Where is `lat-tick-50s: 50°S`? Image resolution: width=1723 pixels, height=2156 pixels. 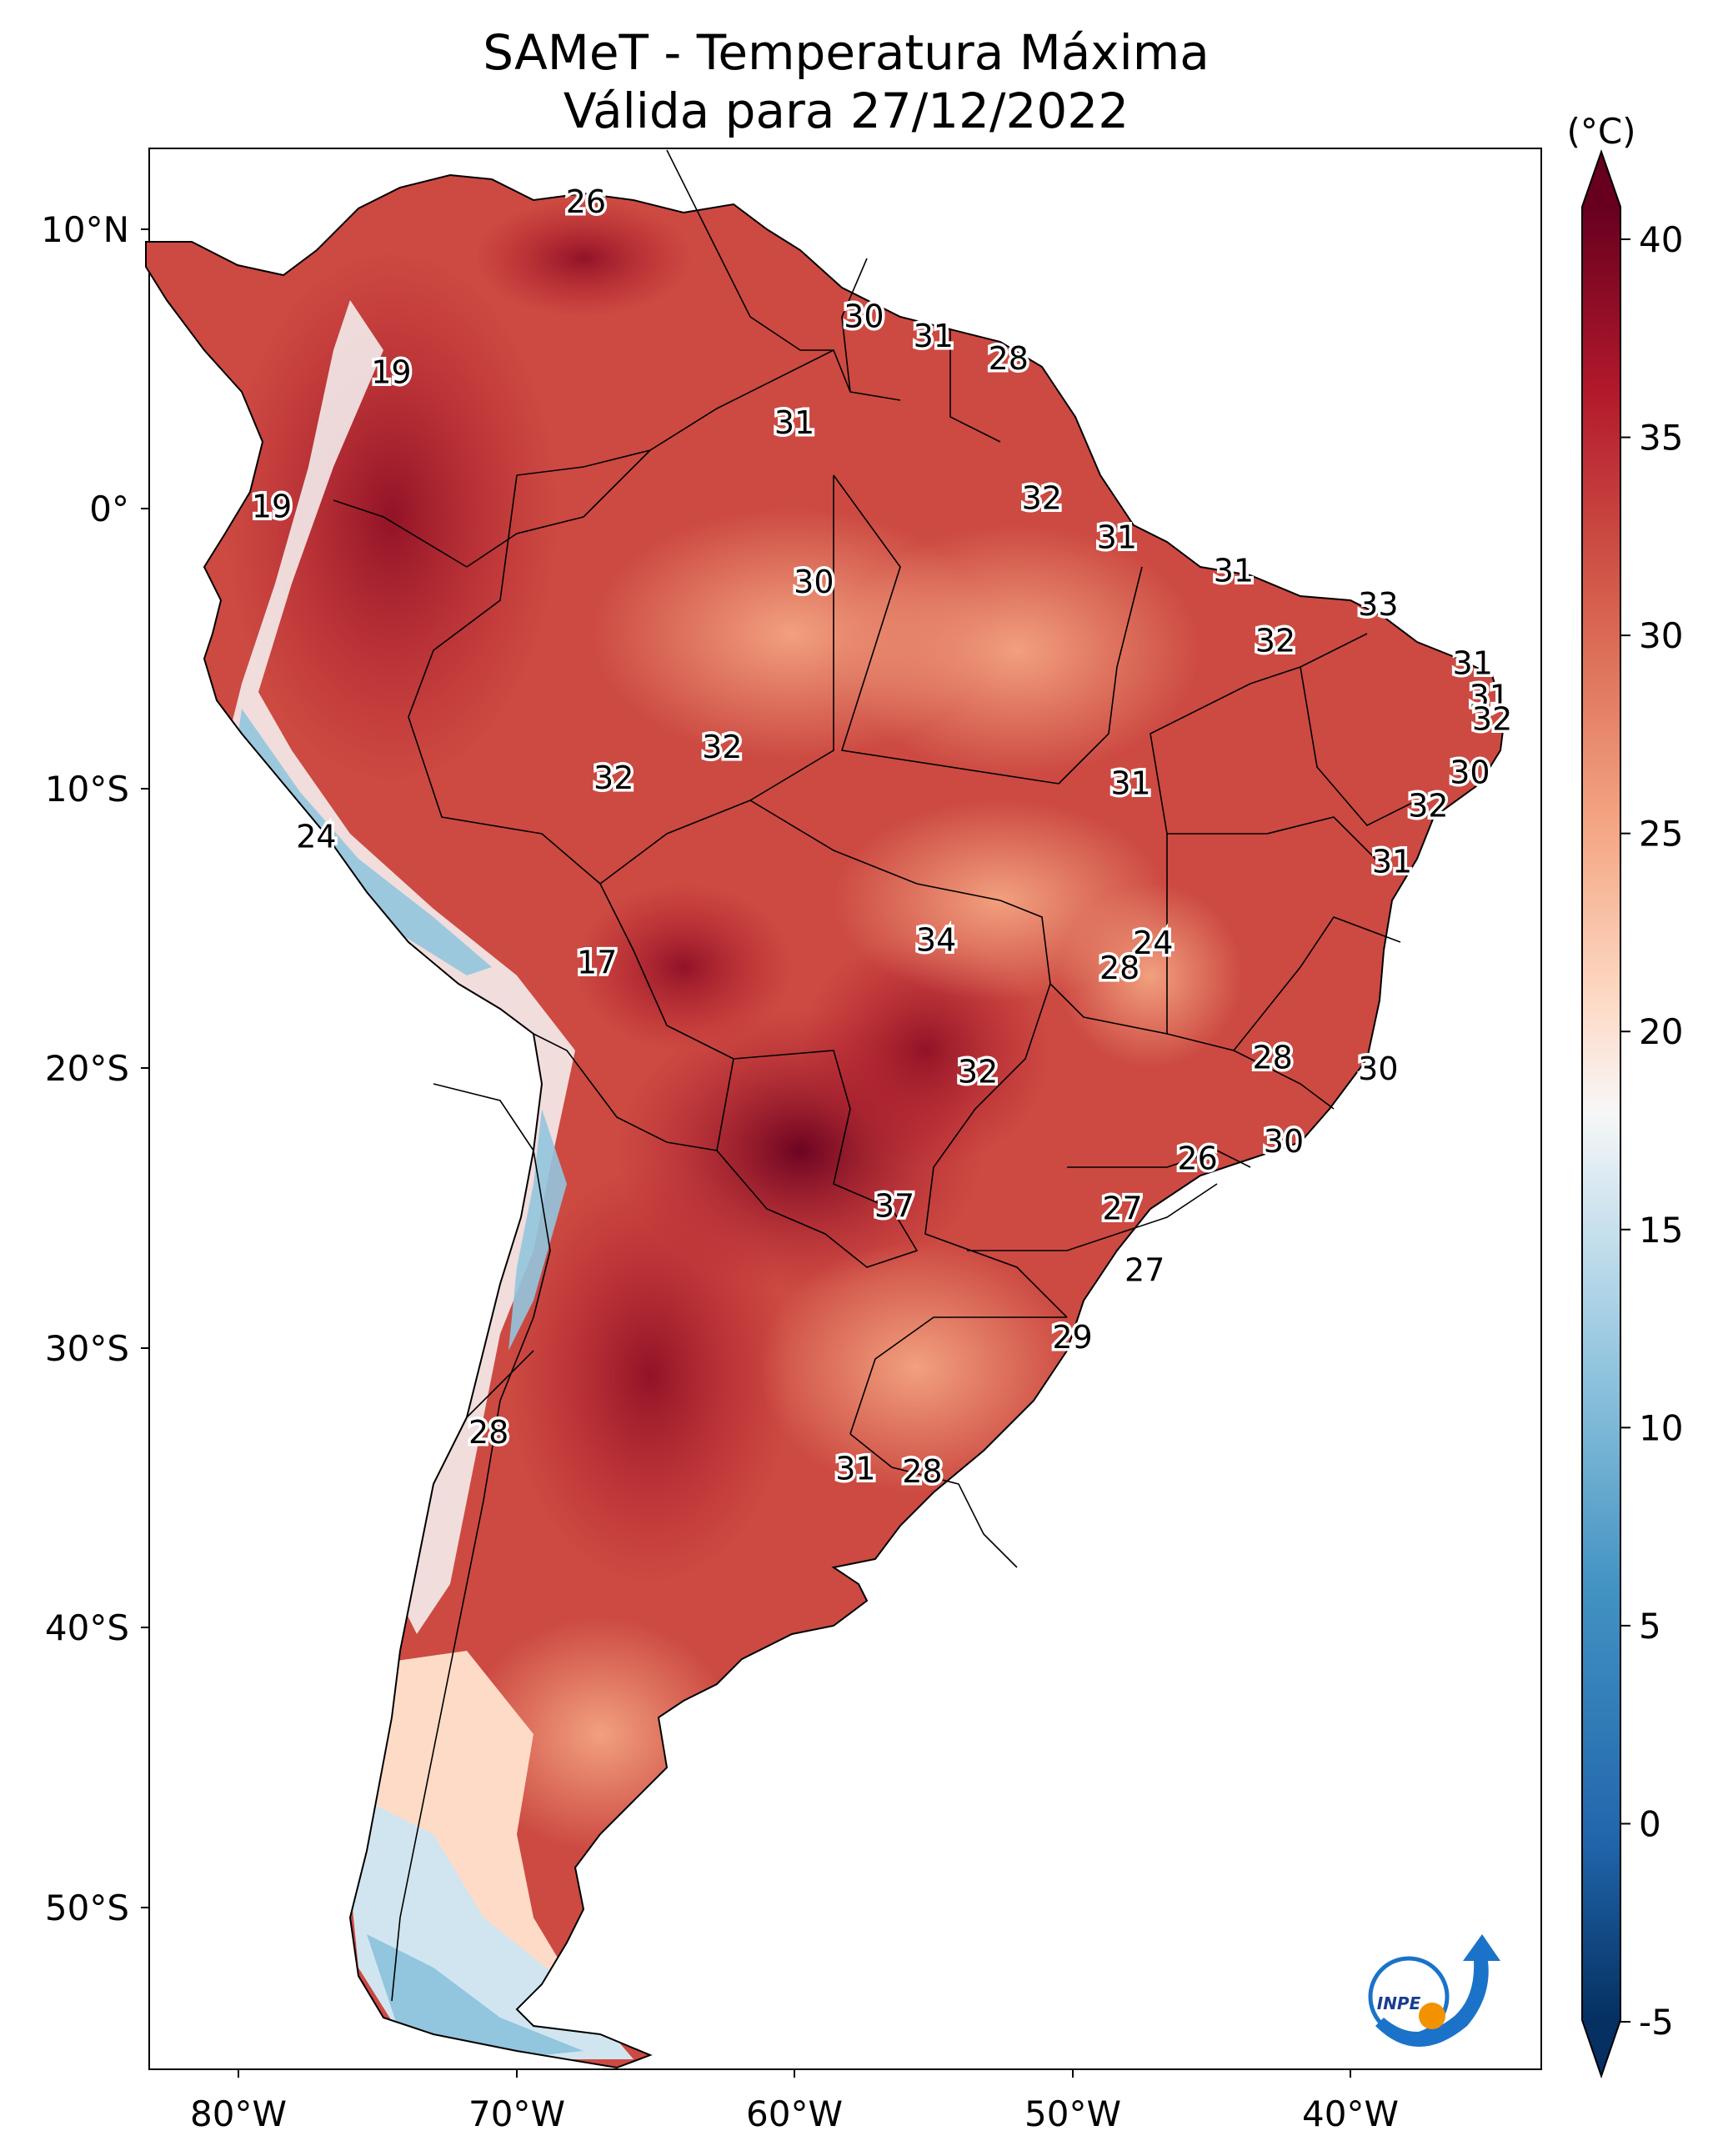
lat-tick-50s: 50°S is located at coordinates (87, 1908).